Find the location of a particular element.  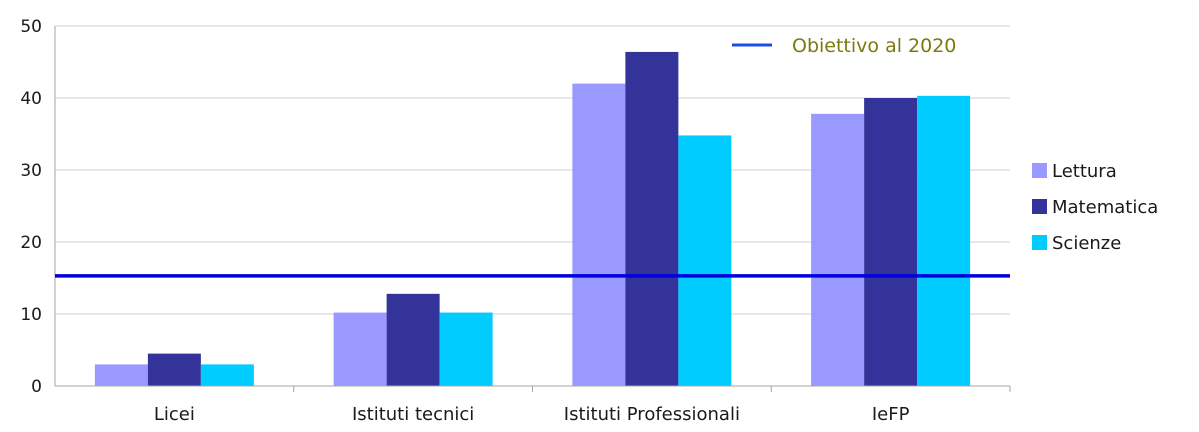

y-tick-label: 10 is located at coordinates (31, 315).